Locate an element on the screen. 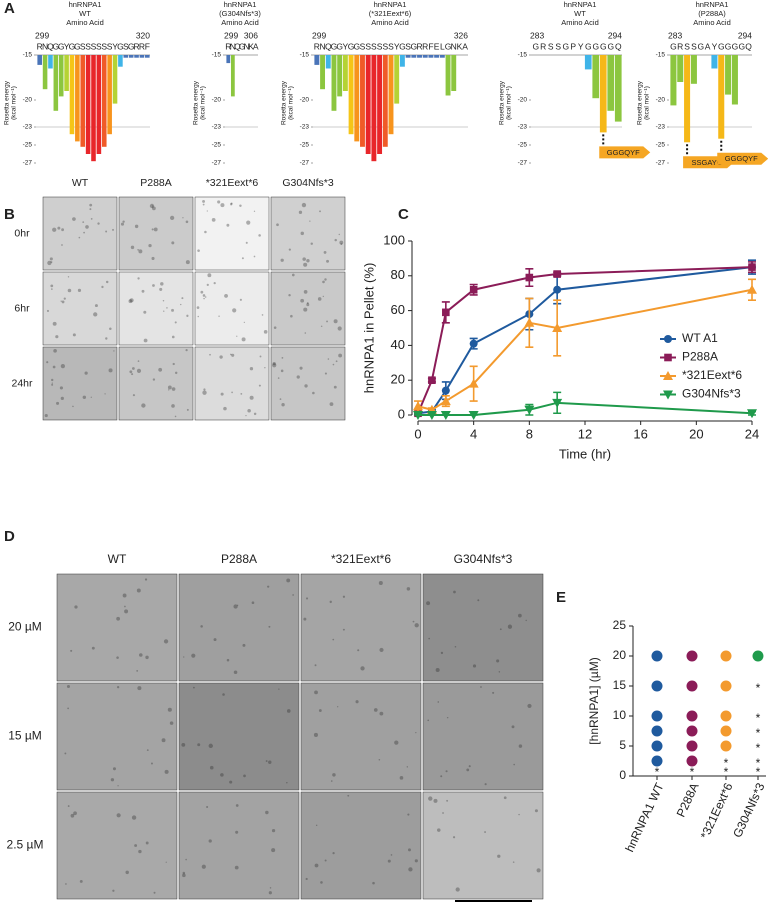 The width and height of the screenshot is (768, 907). chart-title: hnRNPA1 is located at coordinates (240, 4).